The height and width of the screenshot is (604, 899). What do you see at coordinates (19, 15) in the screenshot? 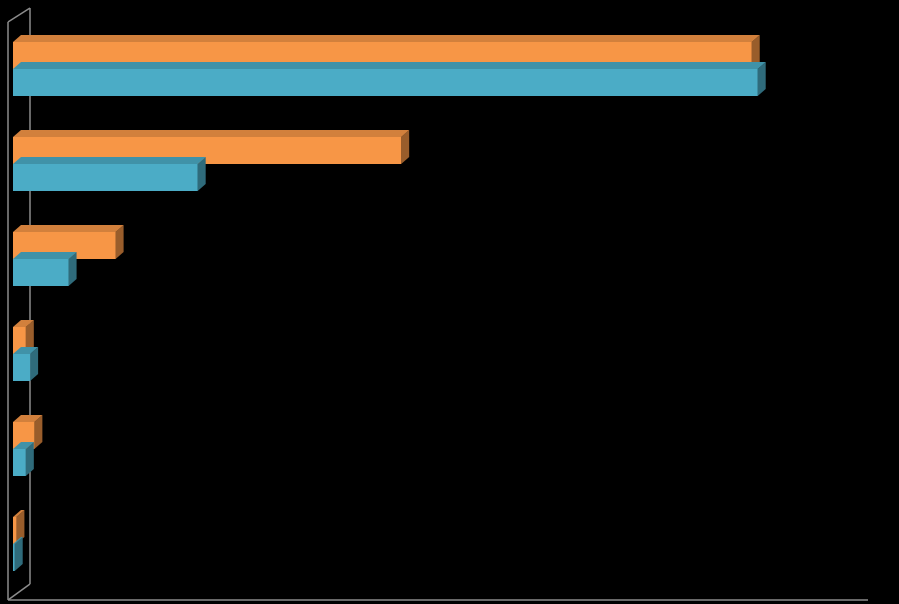
I see `wall-top-edge` at bounding box center [19, 15].